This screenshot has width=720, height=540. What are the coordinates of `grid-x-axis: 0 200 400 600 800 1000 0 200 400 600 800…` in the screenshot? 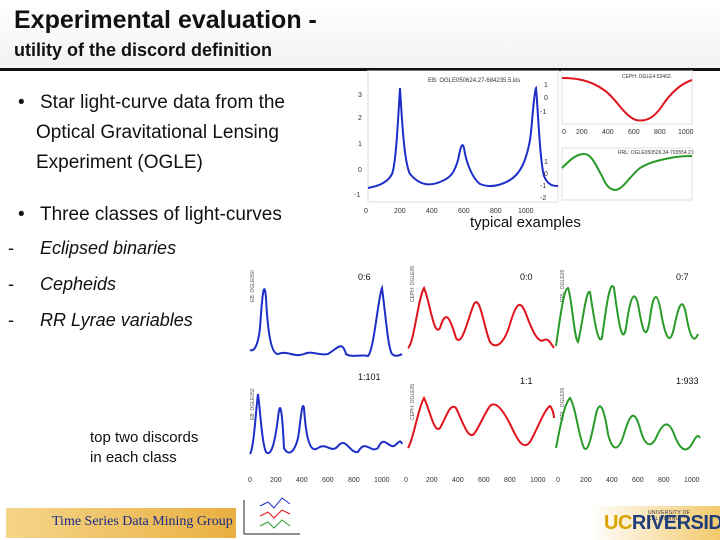 It's located at (474, 480).